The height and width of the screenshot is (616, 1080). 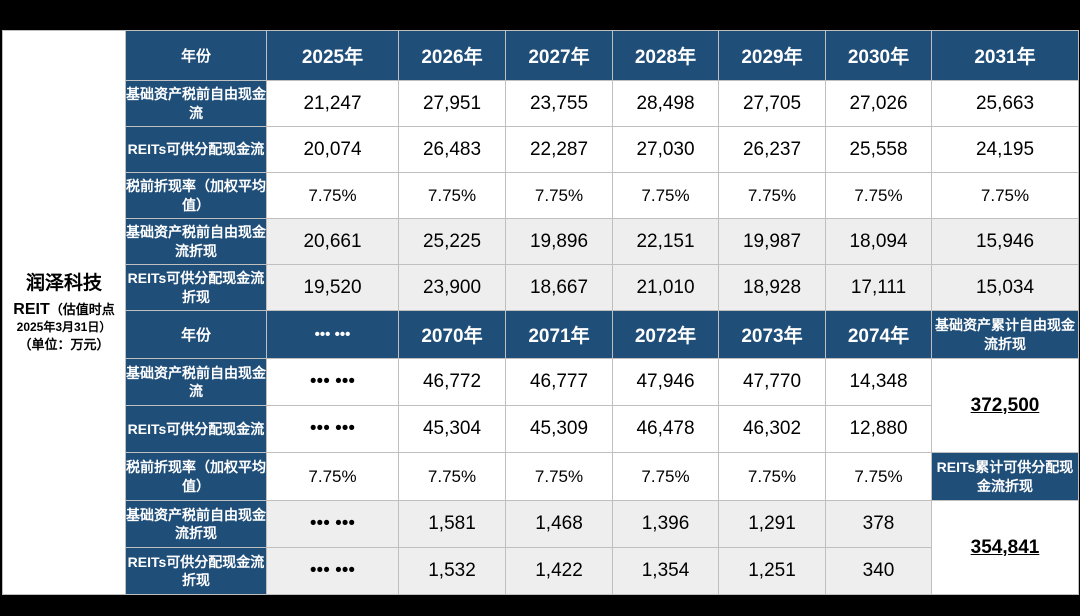 What do you see at coordinates (878, 382) in the screenshot?
I see `value-cell: 14,348` at bounding box center [878, 382].